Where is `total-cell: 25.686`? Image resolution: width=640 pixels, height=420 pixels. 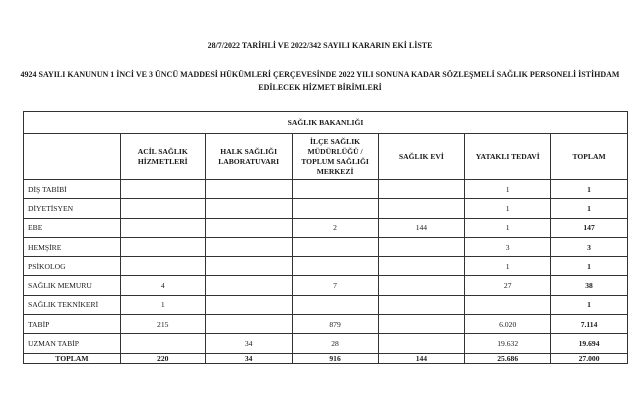
total-cell: 25.686 is located at coordinates (508, 358).